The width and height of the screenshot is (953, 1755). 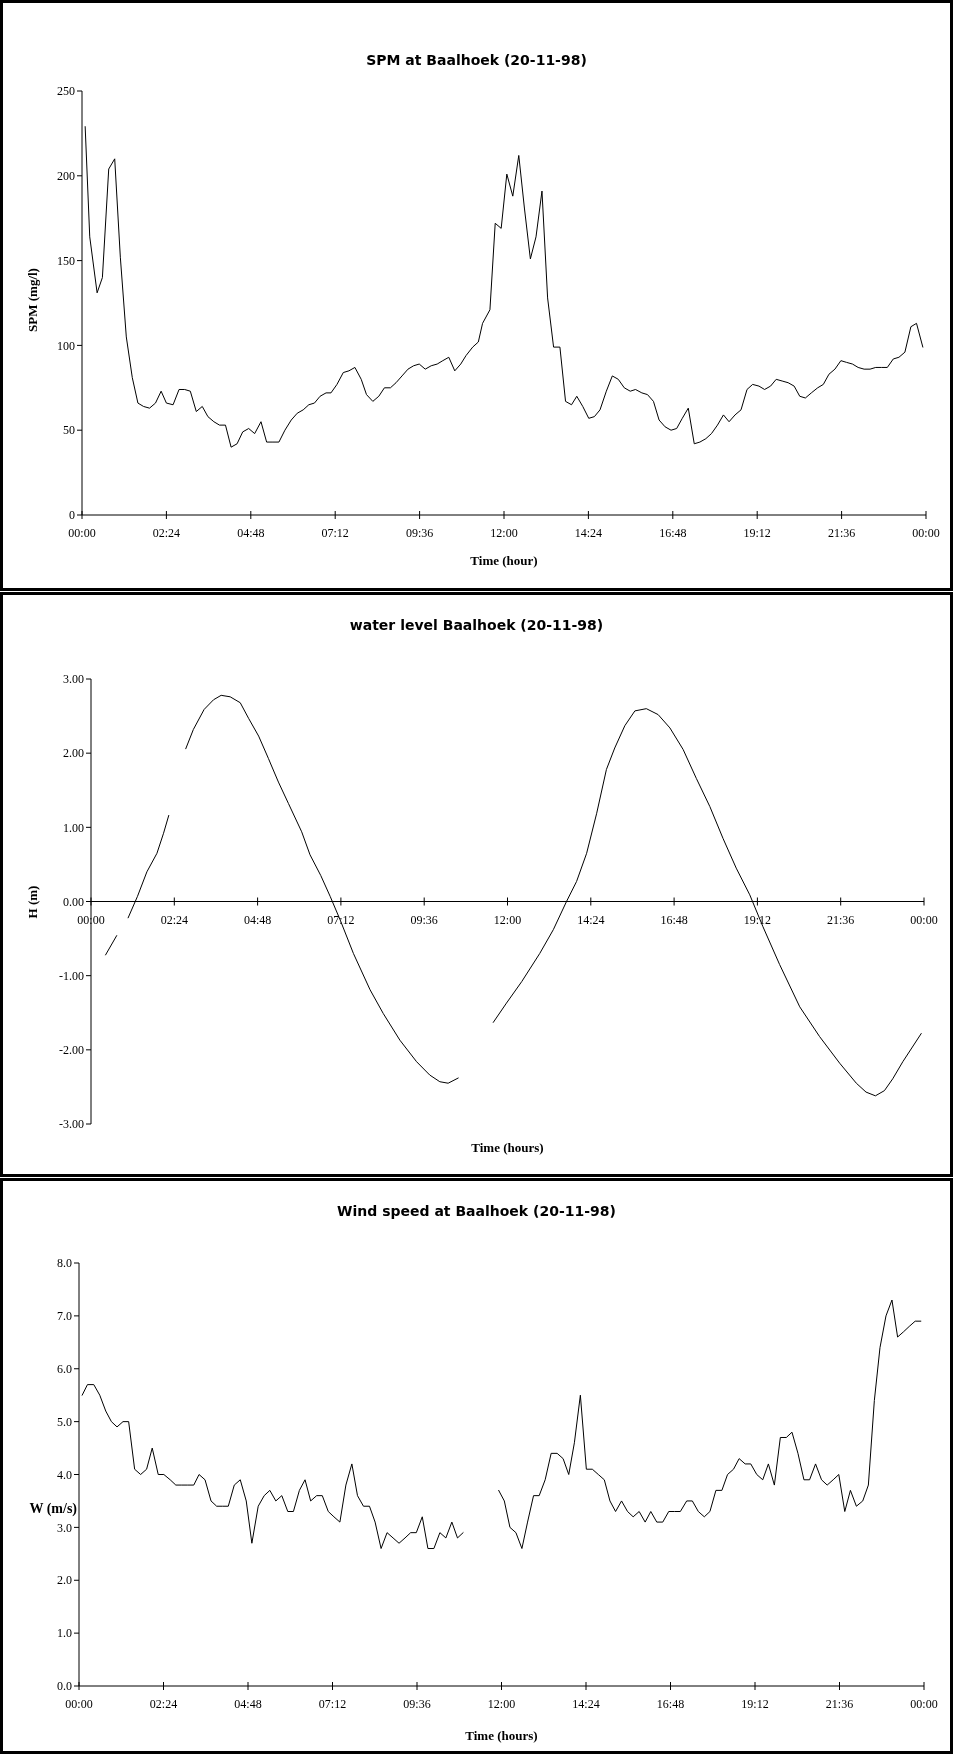 What do you see at coordinates (64, 1633) in the screenshot?
I see `y-tick-label: 1.0` at bounding box center [64, 1633].